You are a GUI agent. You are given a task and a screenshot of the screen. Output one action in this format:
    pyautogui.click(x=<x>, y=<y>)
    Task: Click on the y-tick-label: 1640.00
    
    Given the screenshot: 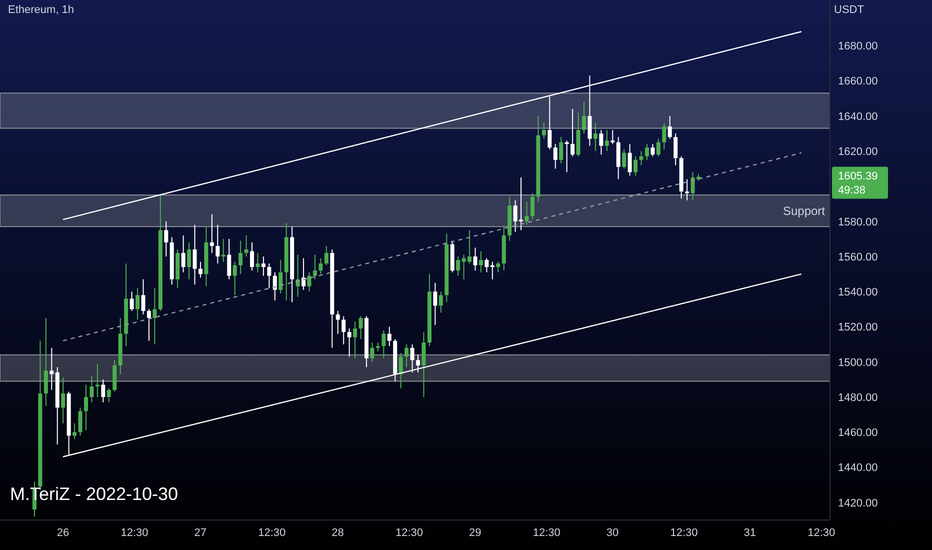 What is the action you would take?
    pyautogui.click(x=858, y=116)
    